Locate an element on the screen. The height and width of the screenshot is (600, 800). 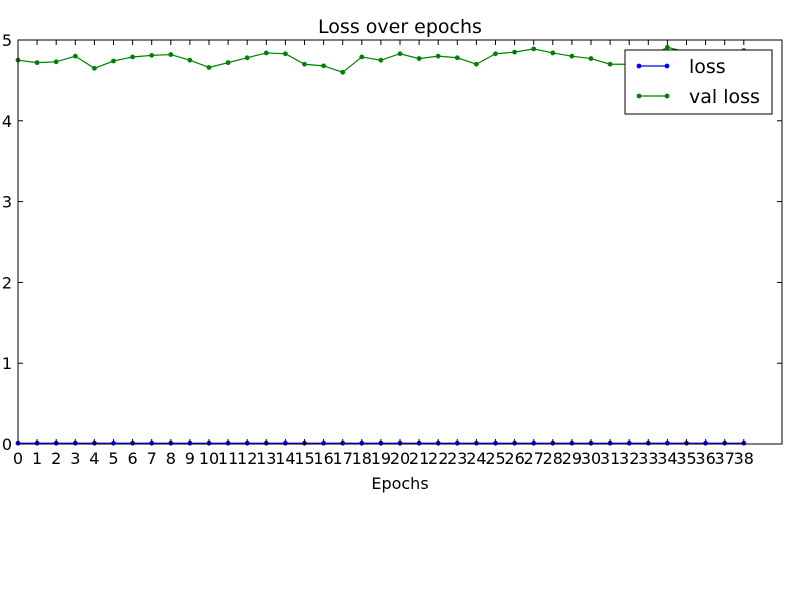
x-tick-label: 8 is located at coordinates (171, 458).